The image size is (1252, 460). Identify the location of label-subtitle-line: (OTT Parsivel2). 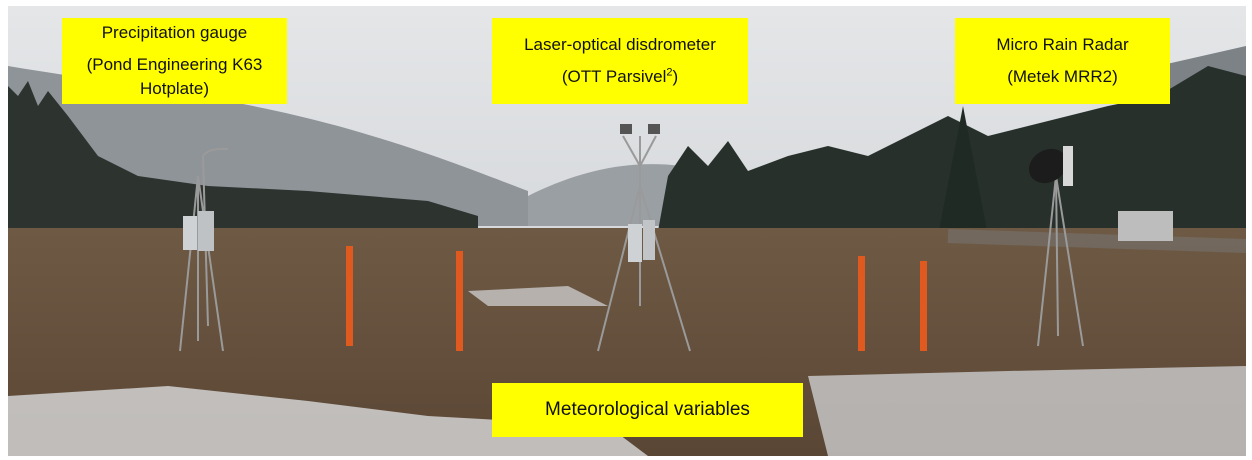
(620, 77).